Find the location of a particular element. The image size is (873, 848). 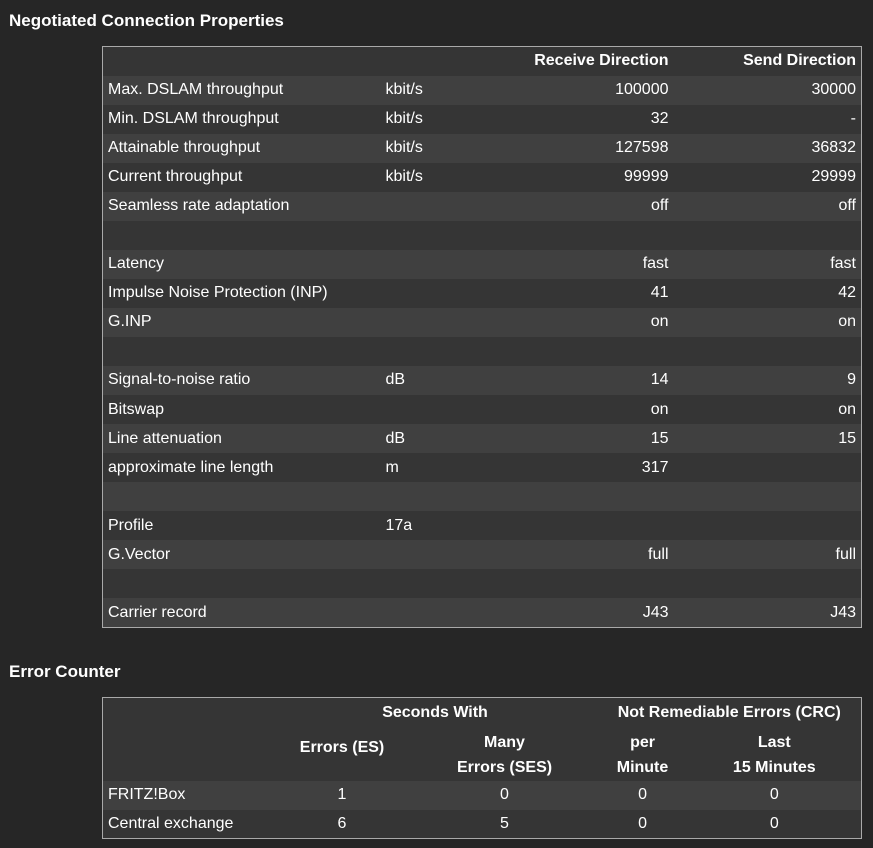

row-unit: m is located at coordinates (392, 467).